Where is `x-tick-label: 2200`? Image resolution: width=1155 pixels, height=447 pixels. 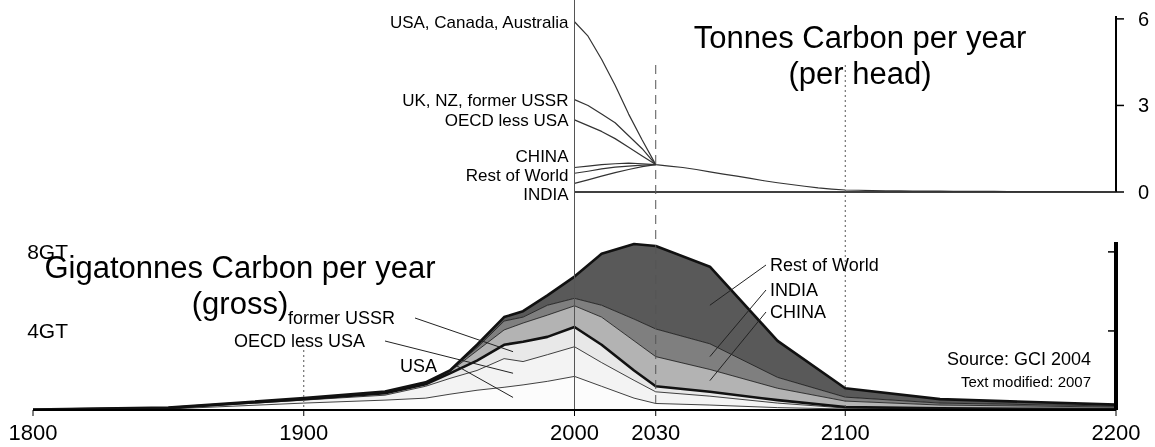
x-tick-label: 2200 is located at coordinates (1116, 432).